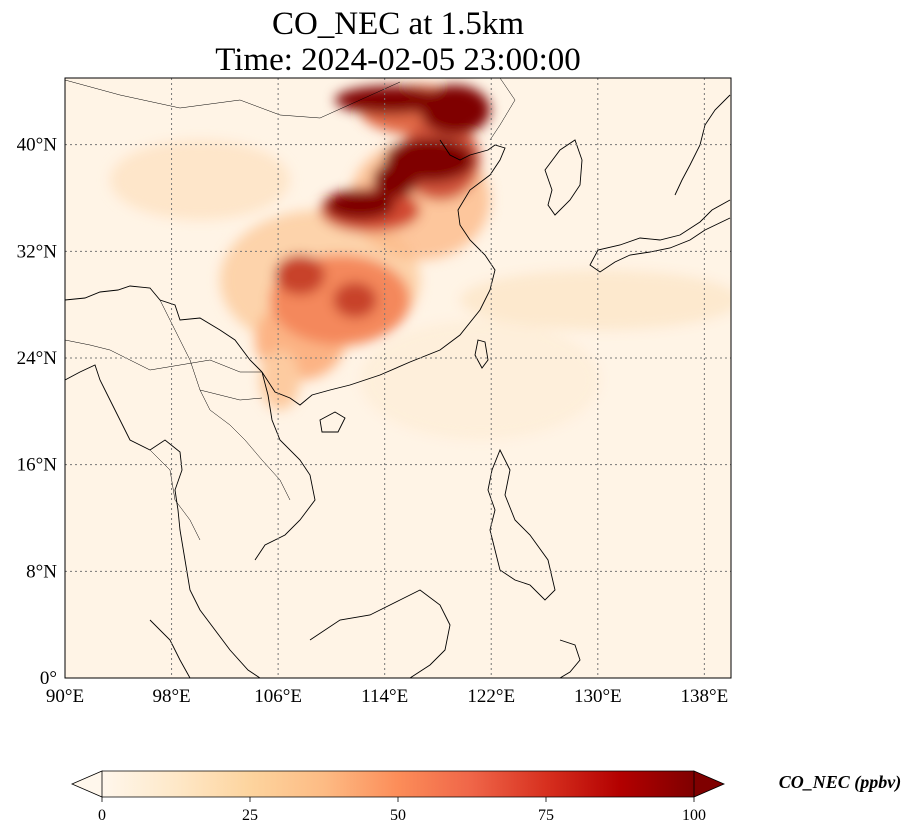 Image resolution: width=920 pixels, height=836 pixels. I want to click on colorbar-ticks: 0 25 50 75 100, so click(402, 810).